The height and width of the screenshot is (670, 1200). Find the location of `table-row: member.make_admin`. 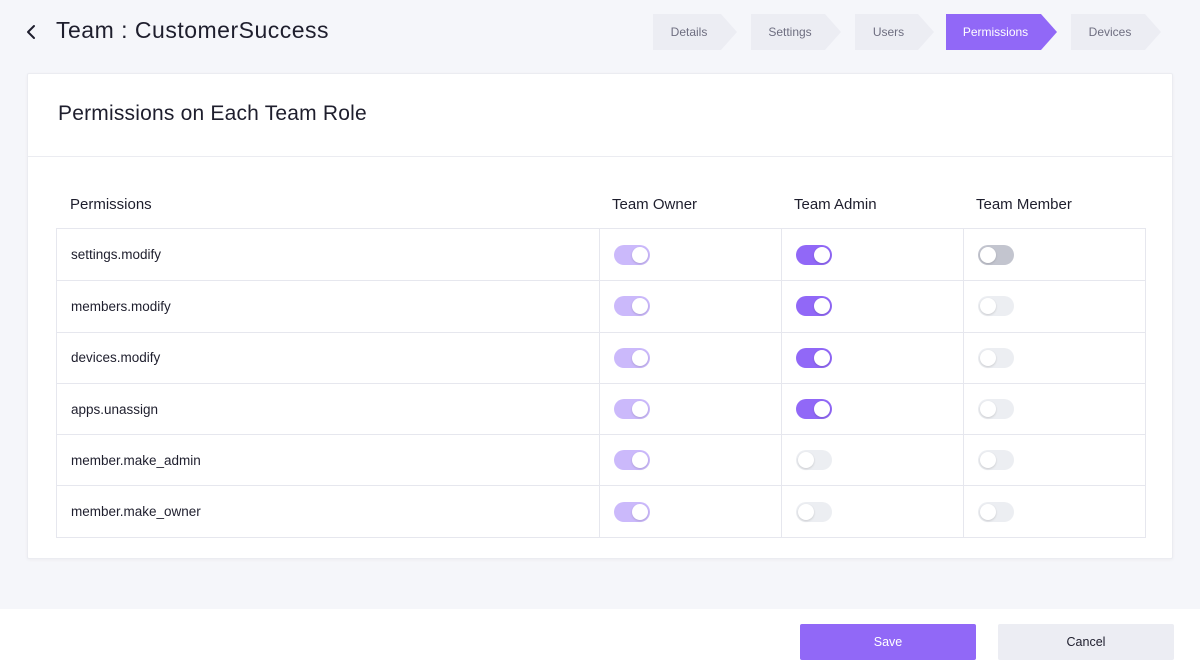

table-row: member.make_admin is located at coordinates (601, 460).